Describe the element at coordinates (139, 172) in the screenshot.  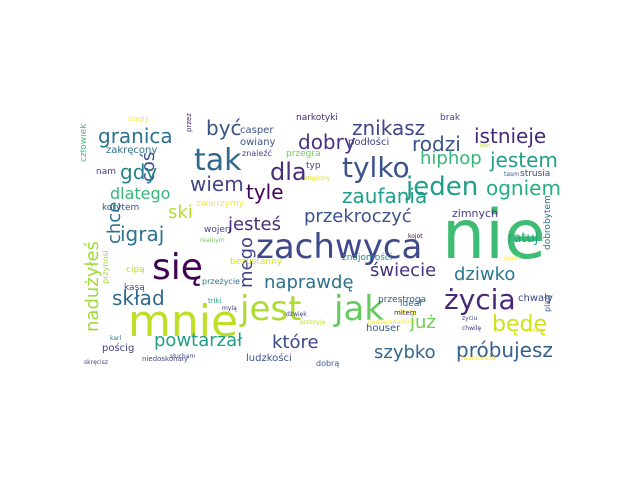
I see `word: gdy` at that location.